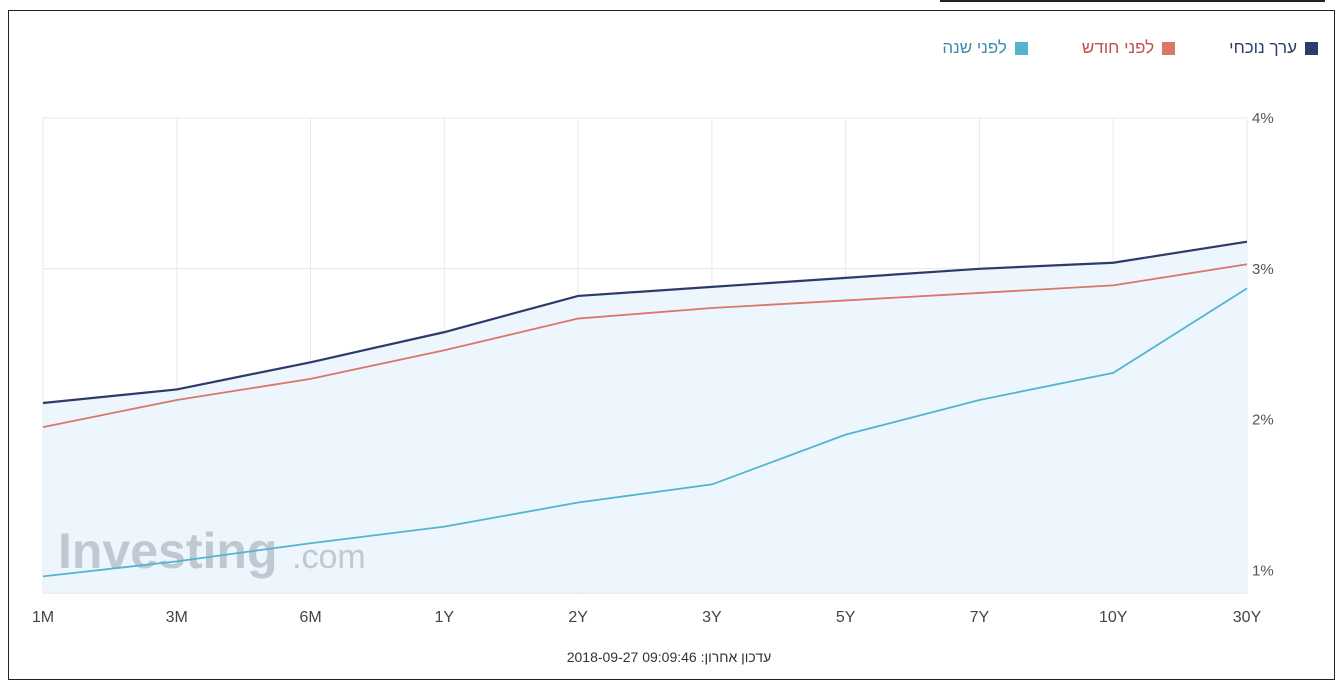 This screenshot has width=1338, height=682. I want to click on legend-label-current: ערך נוכחי, so click(1263, 47).